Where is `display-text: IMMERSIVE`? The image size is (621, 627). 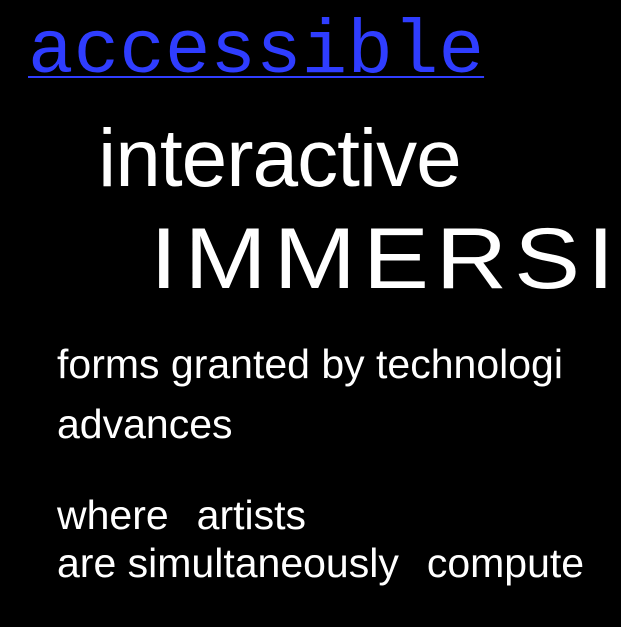
display-text: IMMERSIVE is located at coordinates (385, 259).